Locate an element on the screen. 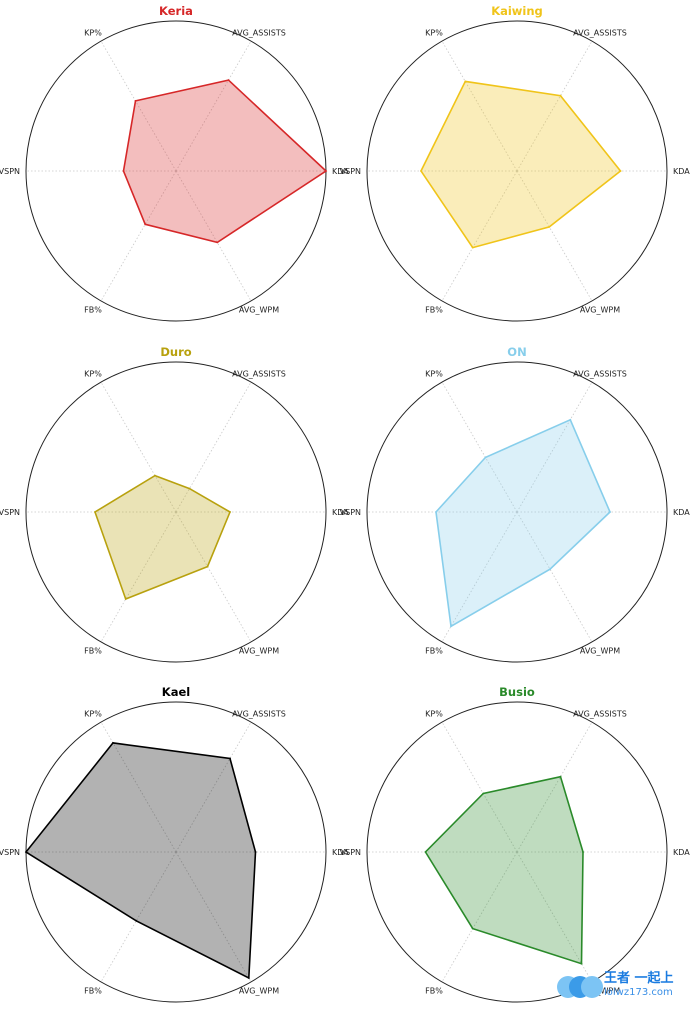 This screenshot has width=690, height=1009. radar-series-kaiwing is located at coordinates (521, 164).